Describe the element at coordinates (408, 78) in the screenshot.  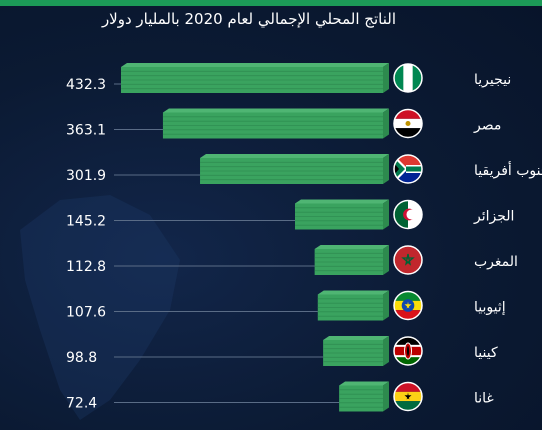
I see `nigeria-flag-icon` at that location.